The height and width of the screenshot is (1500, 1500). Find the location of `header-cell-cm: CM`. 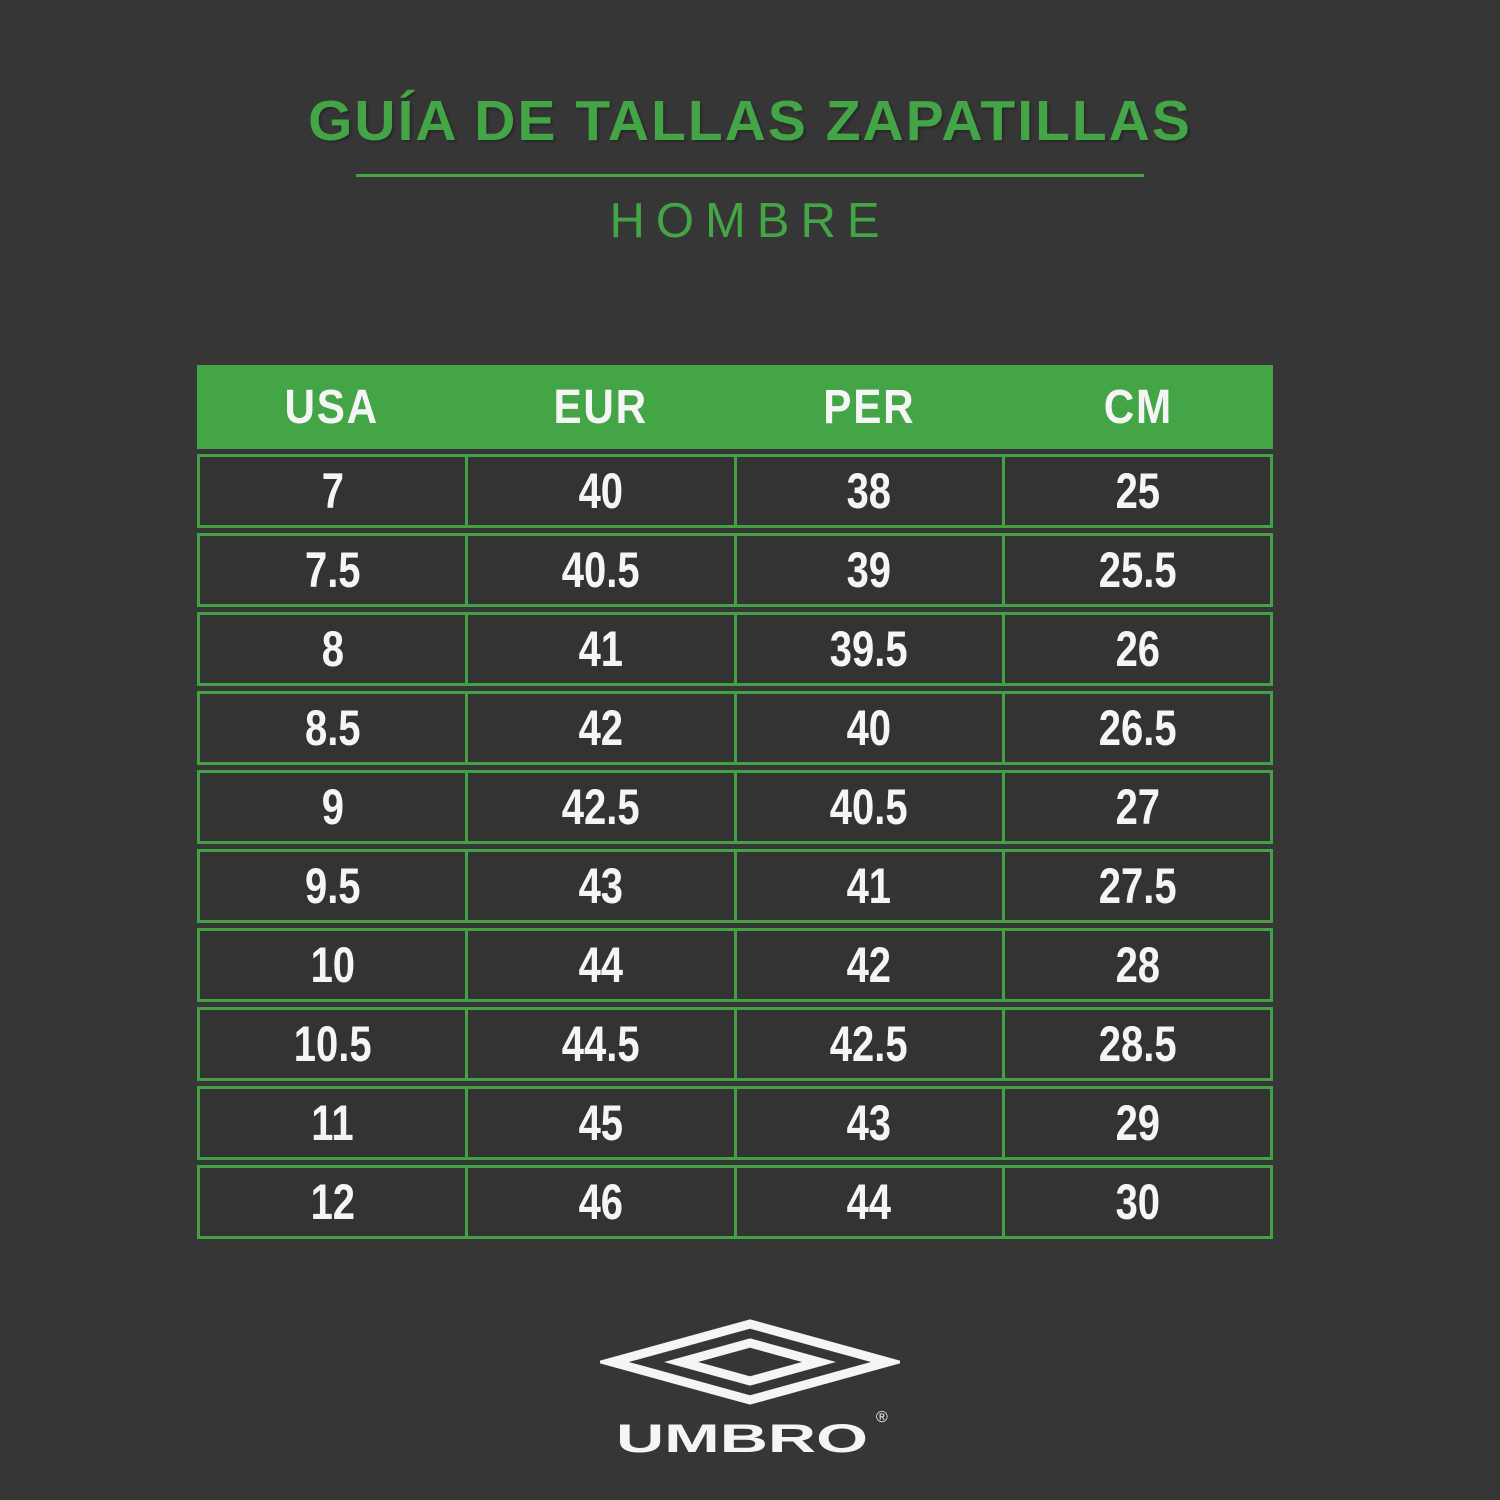

header-cell-cm: CM is located at coordinates (1138, 407).